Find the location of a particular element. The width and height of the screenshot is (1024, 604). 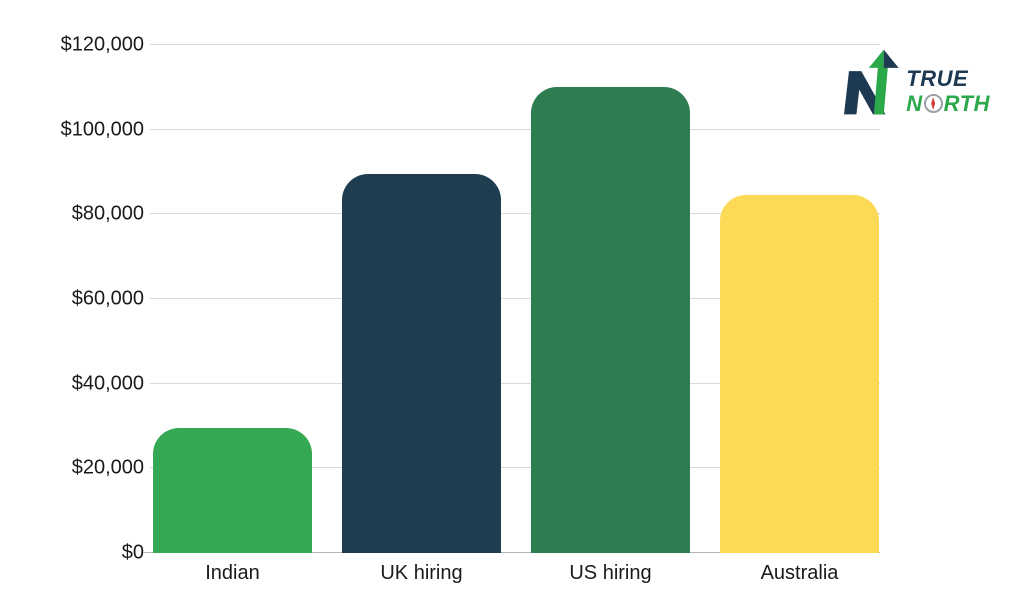

logo-wordmark: TRUE N RTH is located at coordinates (948, 92).